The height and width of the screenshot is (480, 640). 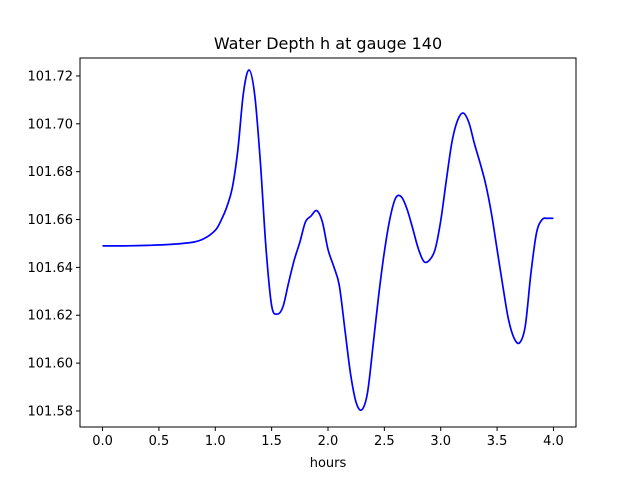 What do you see at coordinates (328, 43) in the screenshot?
I see `chart-title: Water Depth h at gauge 140` at bounding box center [328, 43].